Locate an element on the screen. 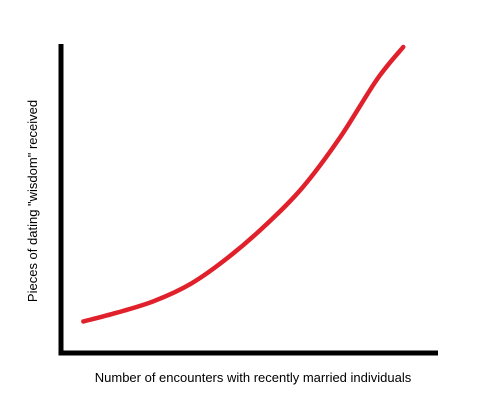  y-axis-label: Pieces of dating "wisdom" received is located at coordinates (32, 201).